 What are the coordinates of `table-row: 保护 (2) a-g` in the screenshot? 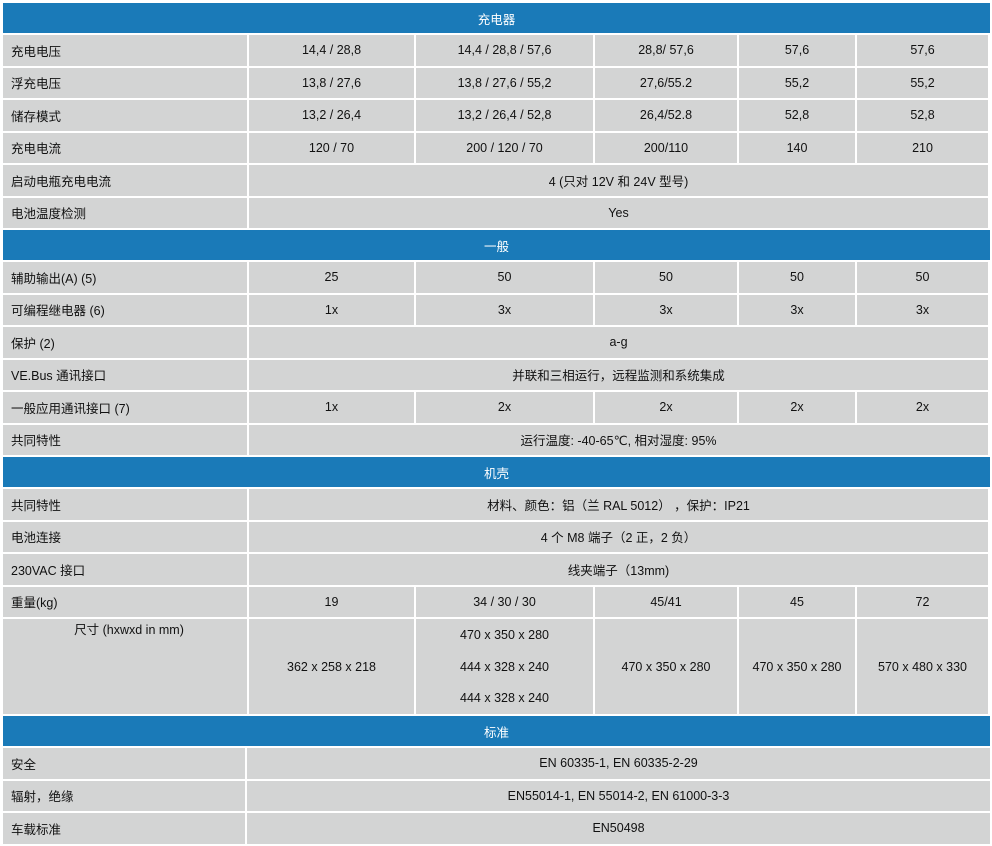 It's located at (496, 342).